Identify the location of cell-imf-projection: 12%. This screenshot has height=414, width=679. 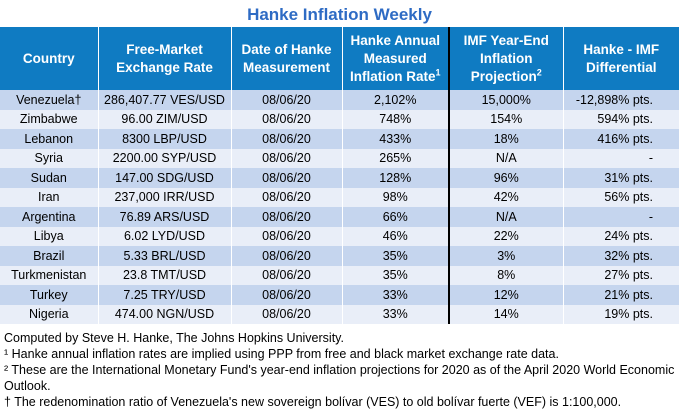
(506, 295).